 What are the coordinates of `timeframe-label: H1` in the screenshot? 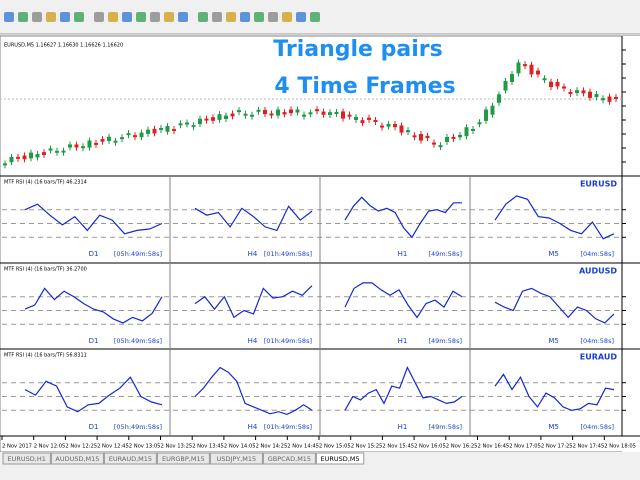 It's located at (403, 427).